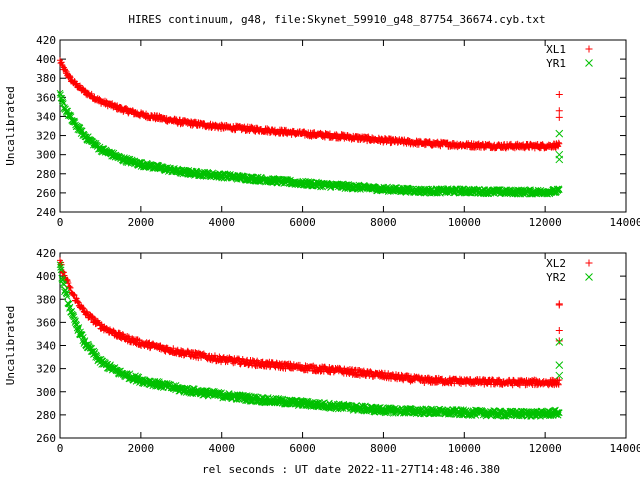 This screenshot has height=485, width=640. I want to click on legend-label: YR1, so click(556, 63).